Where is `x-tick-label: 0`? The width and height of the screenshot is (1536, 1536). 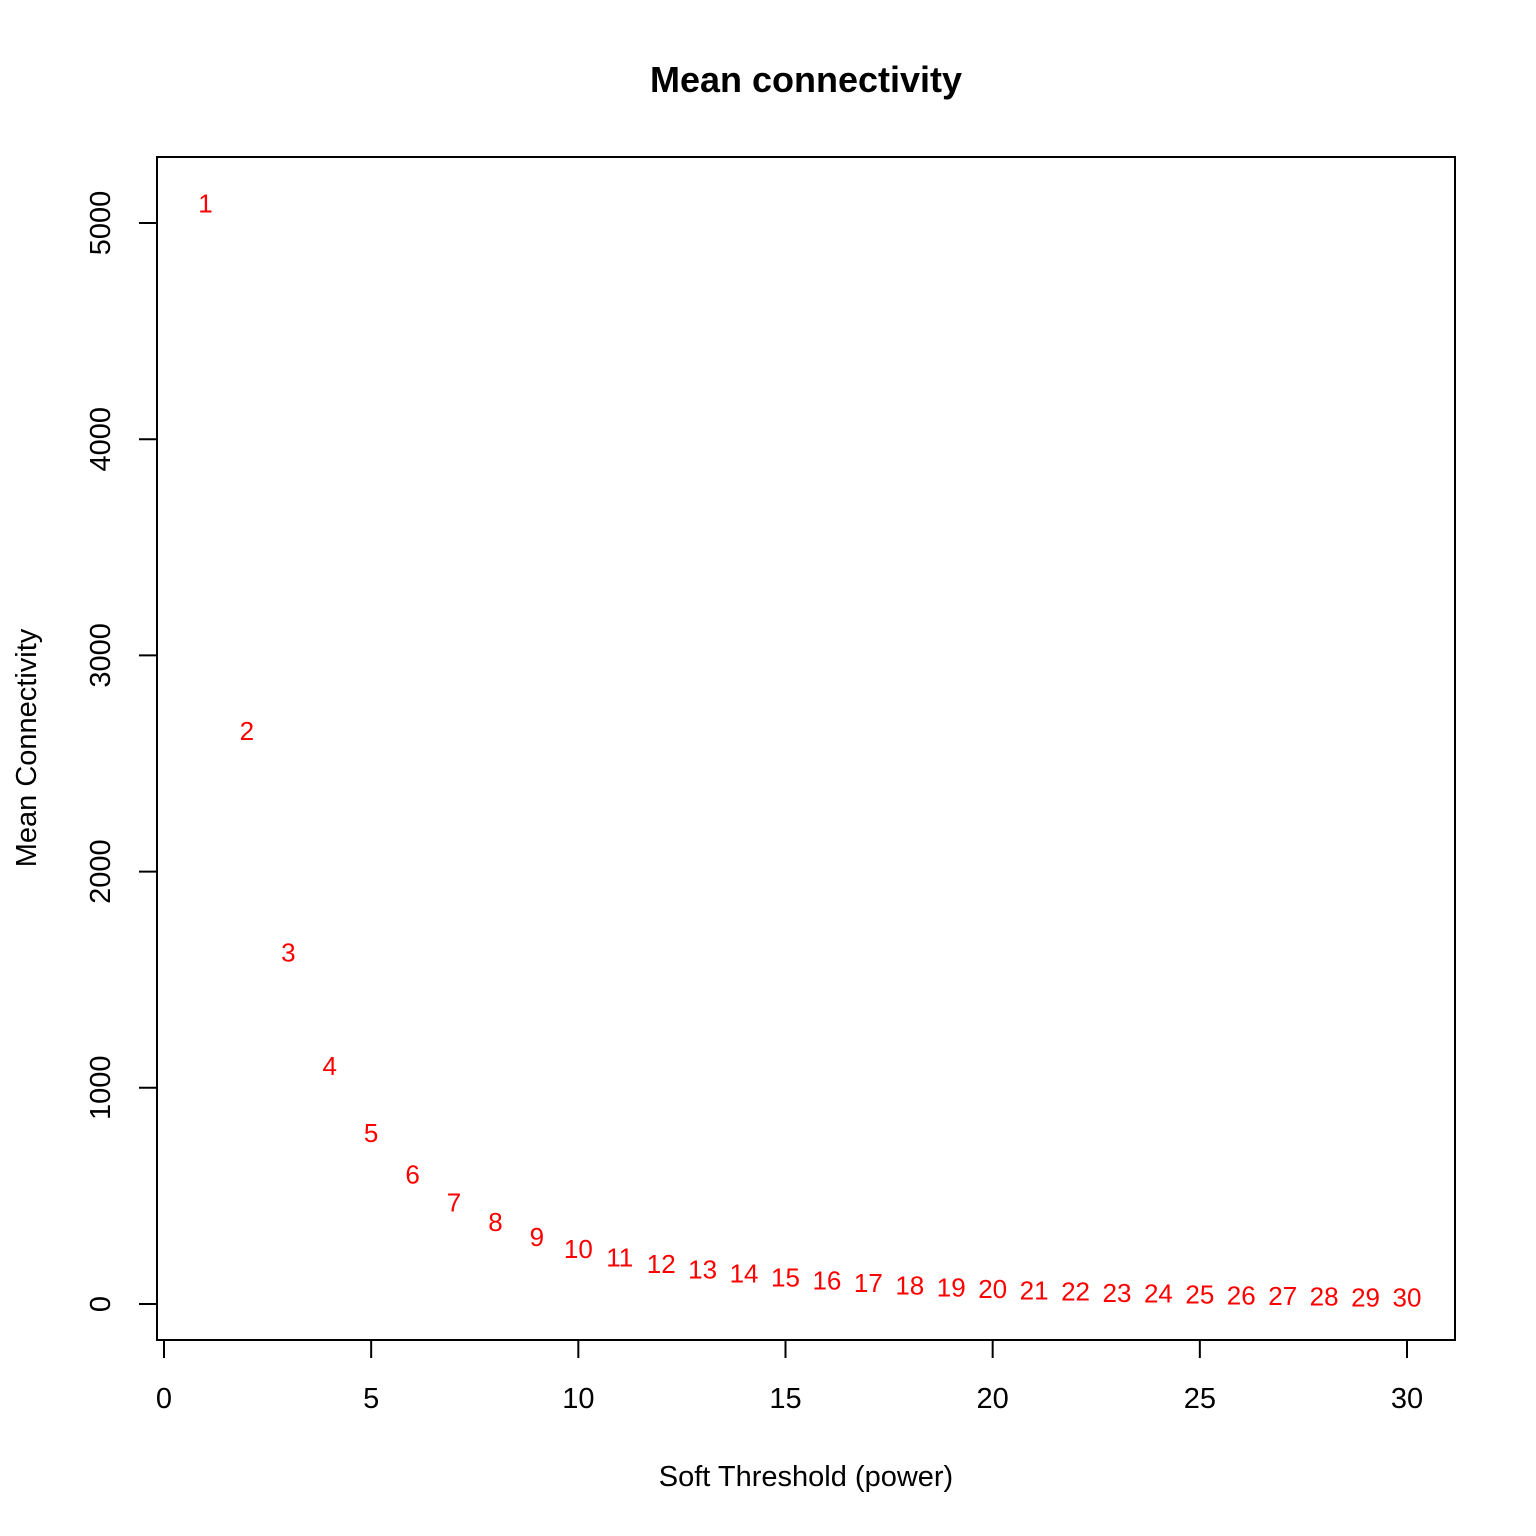 x-tick-label: 0 is located at coordinates (164, 1399).